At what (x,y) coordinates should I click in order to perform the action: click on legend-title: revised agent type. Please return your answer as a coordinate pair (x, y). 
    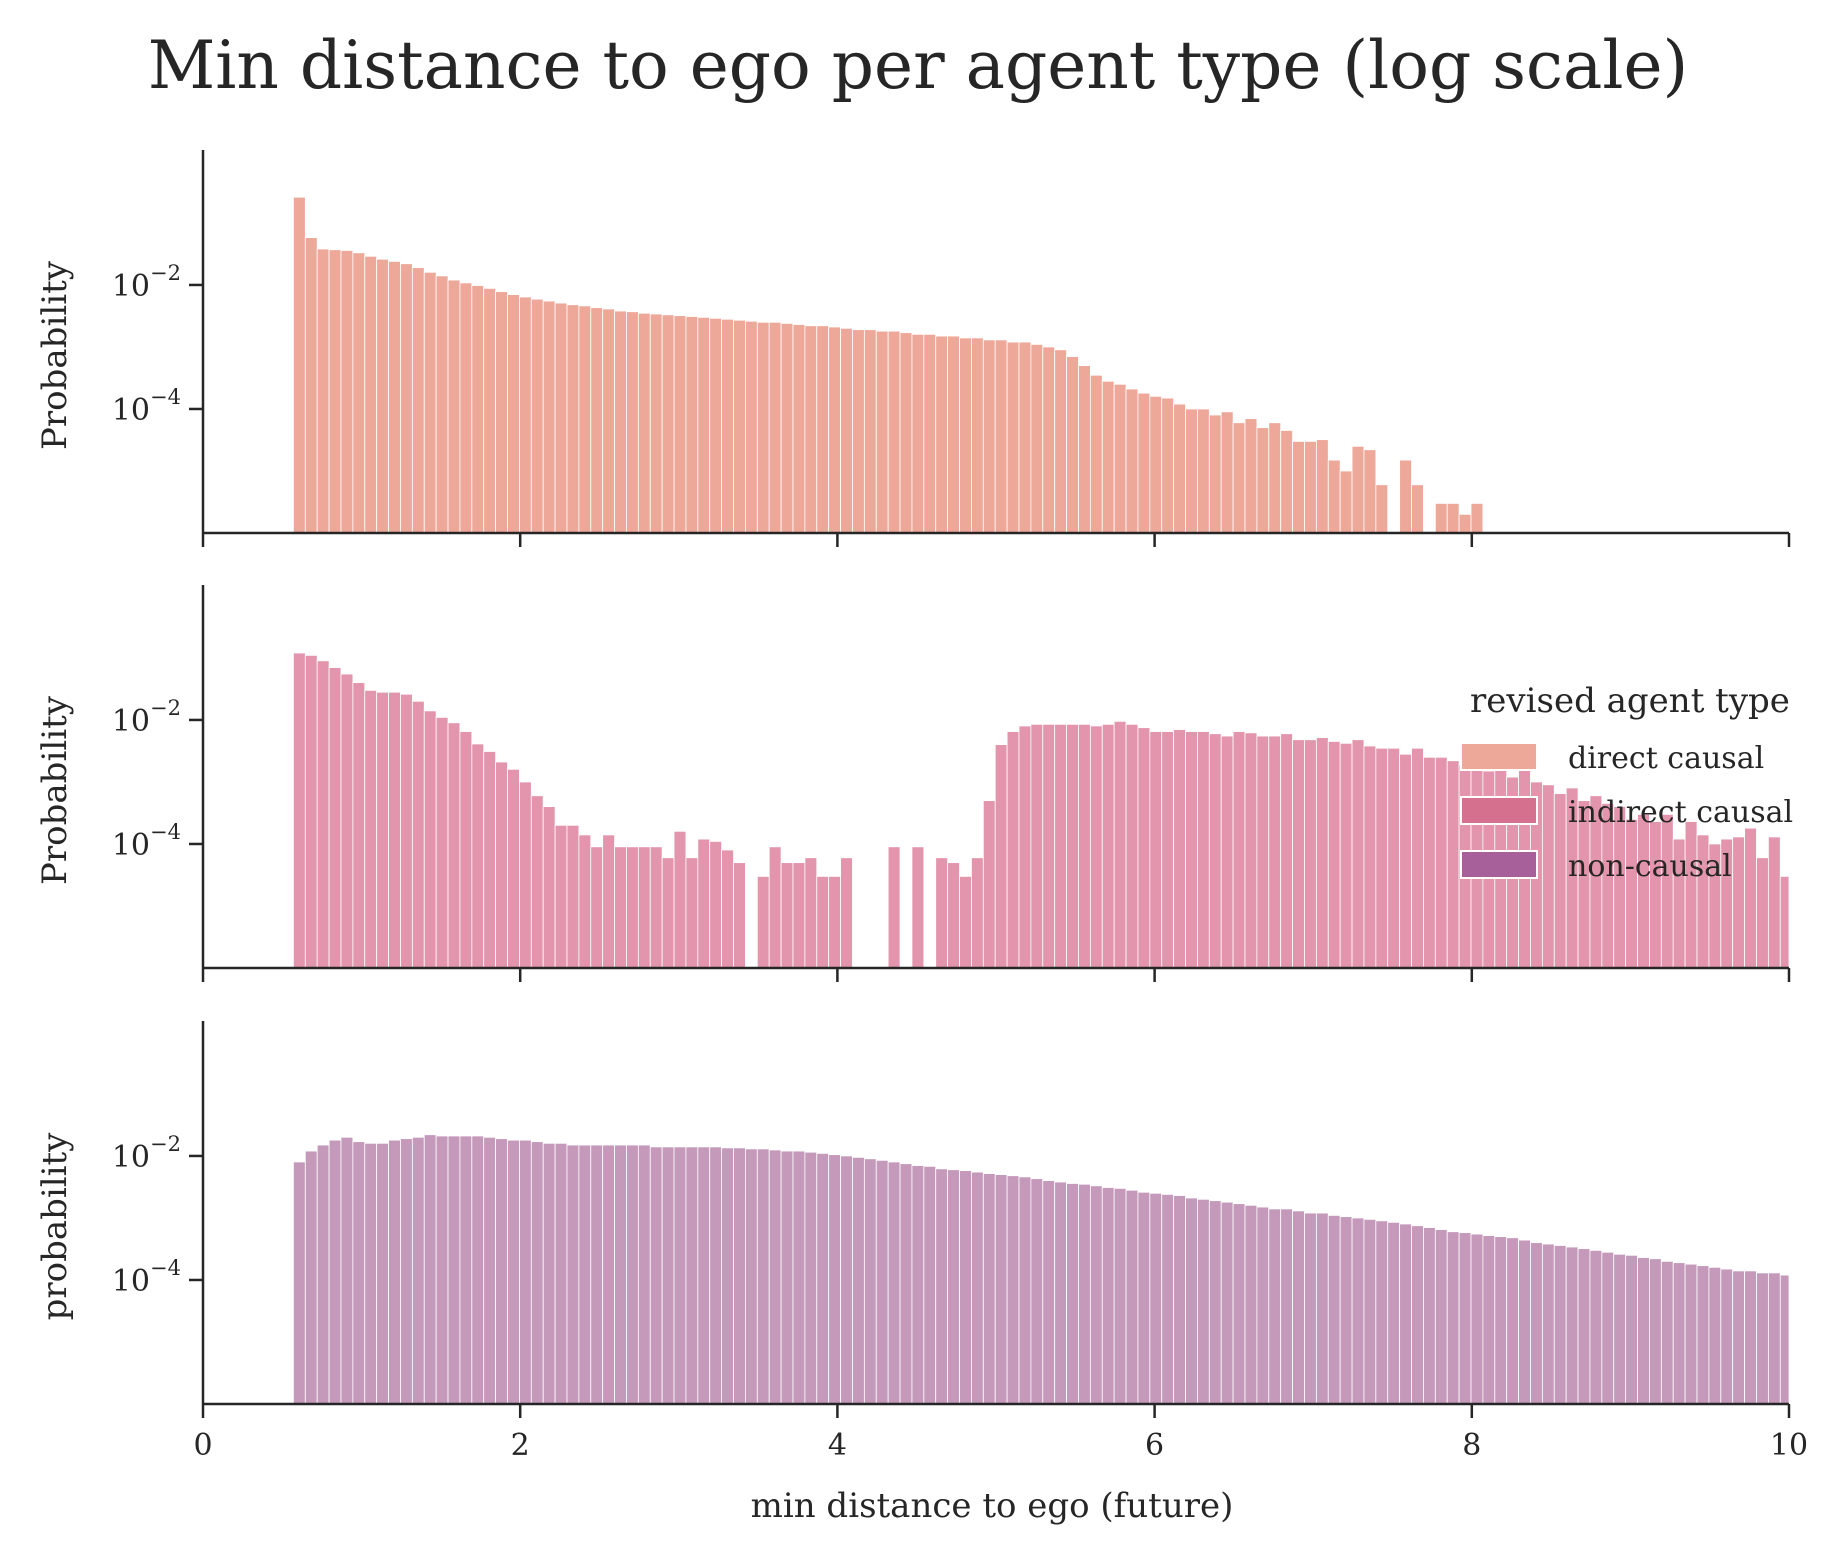
    Looking at the image, I should click on (1630, 701).